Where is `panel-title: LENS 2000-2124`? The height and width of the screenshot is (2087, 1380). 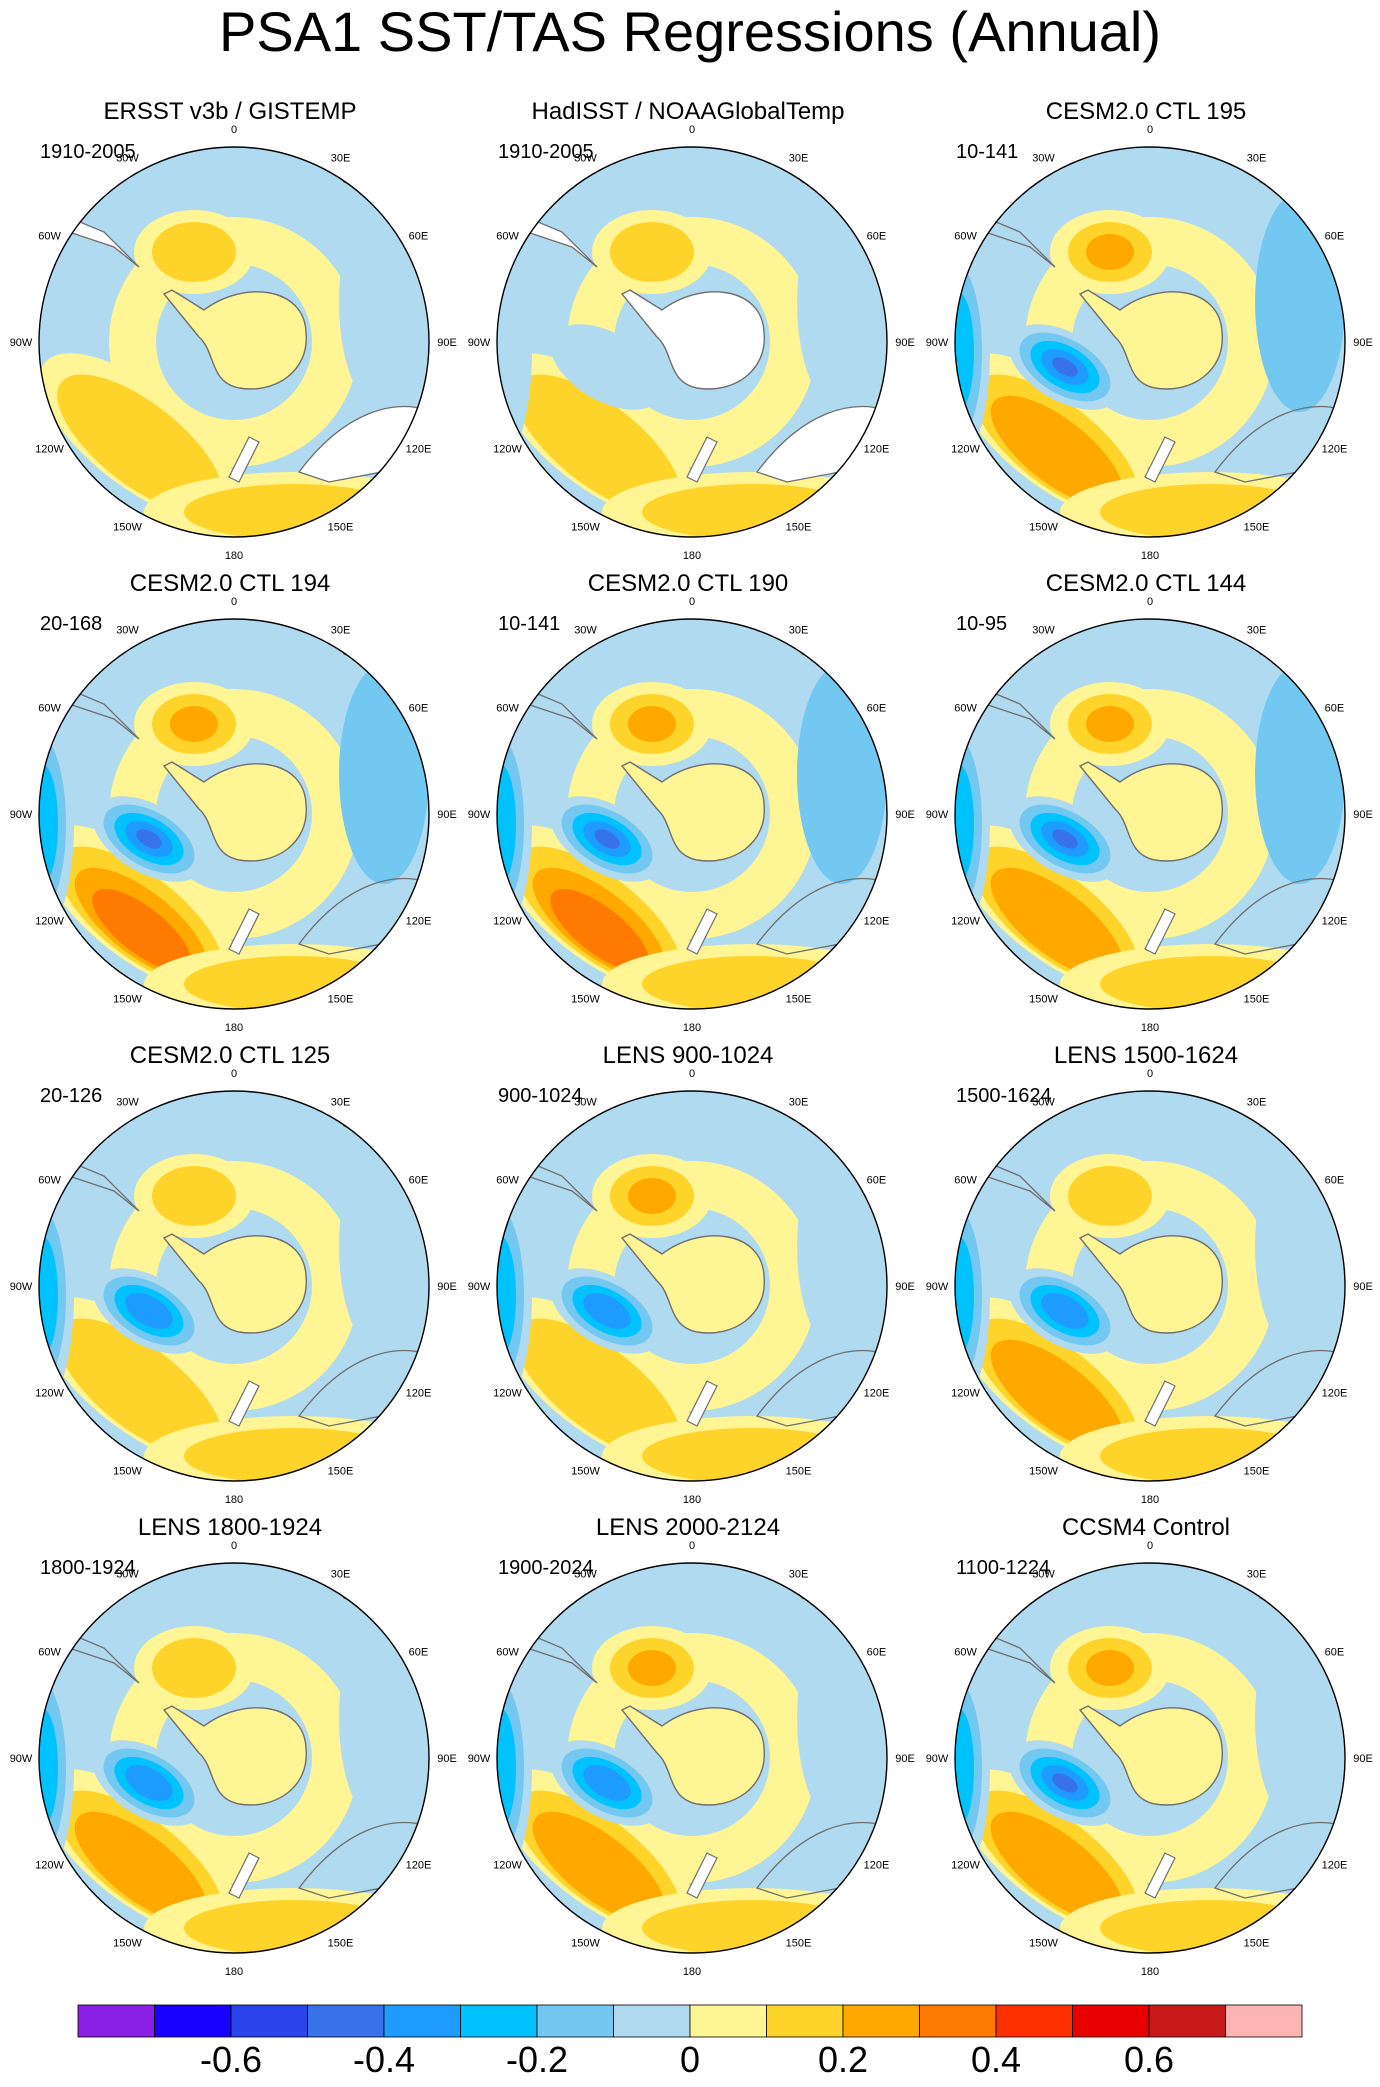 panel-title: LENS 2000-2124 is located at coordinates (688, 1527).